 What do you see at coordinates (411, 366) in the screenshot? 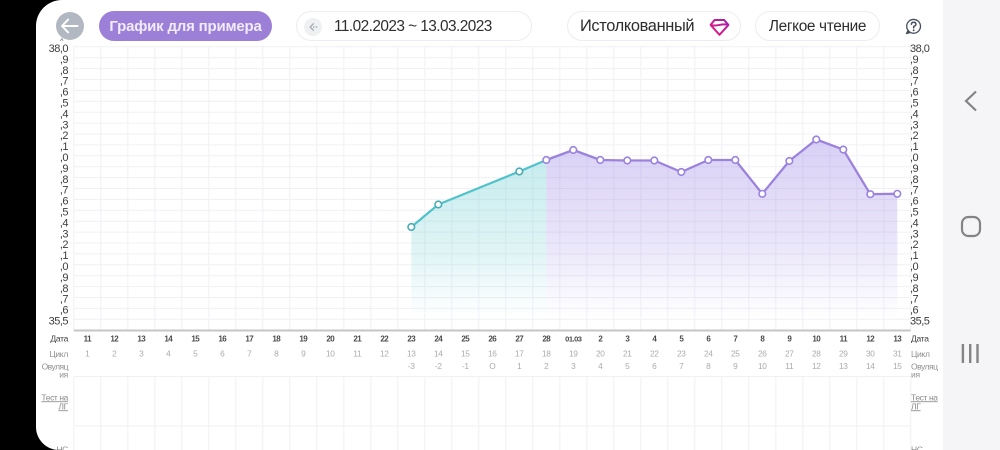
I see `svg-text: -3` at bounding box center [411, 366].